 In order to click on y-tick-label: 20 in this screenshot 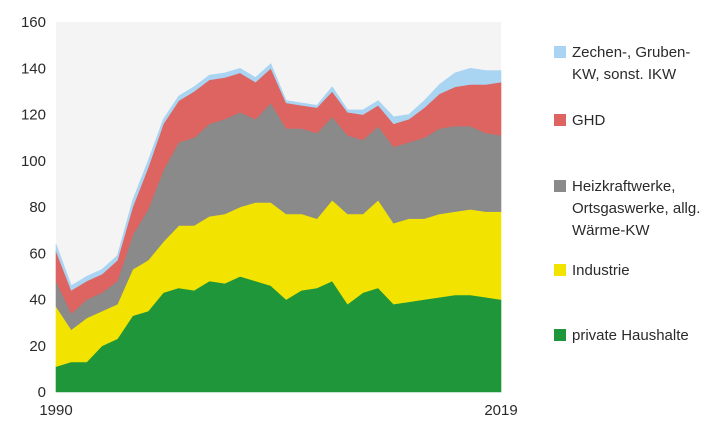, I will do `click(37, 346)`.